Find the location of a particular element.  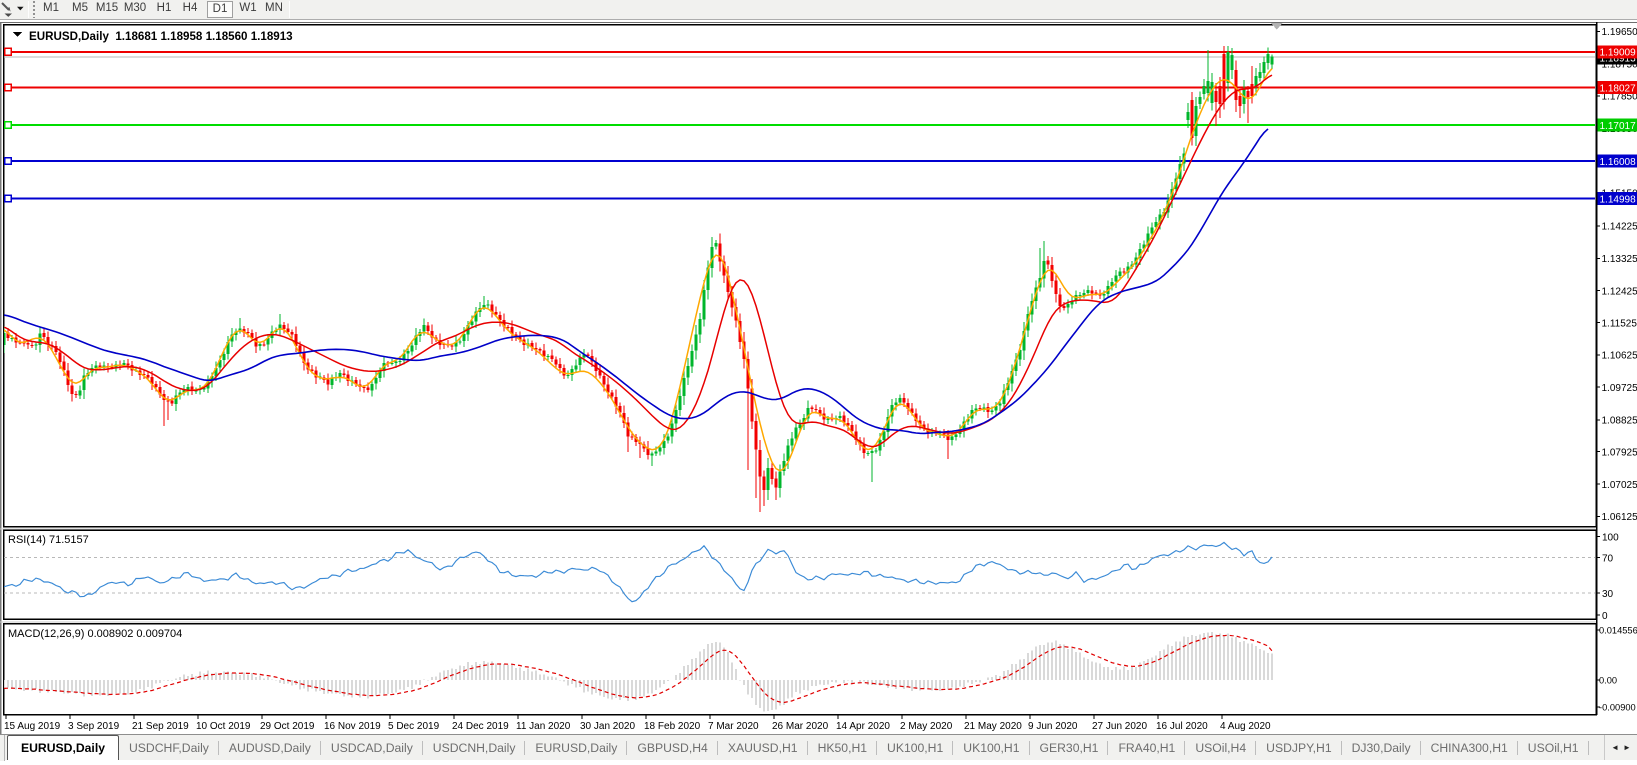

svg-text: 4 Aug 2020 is located at coordinates (1245, 726).